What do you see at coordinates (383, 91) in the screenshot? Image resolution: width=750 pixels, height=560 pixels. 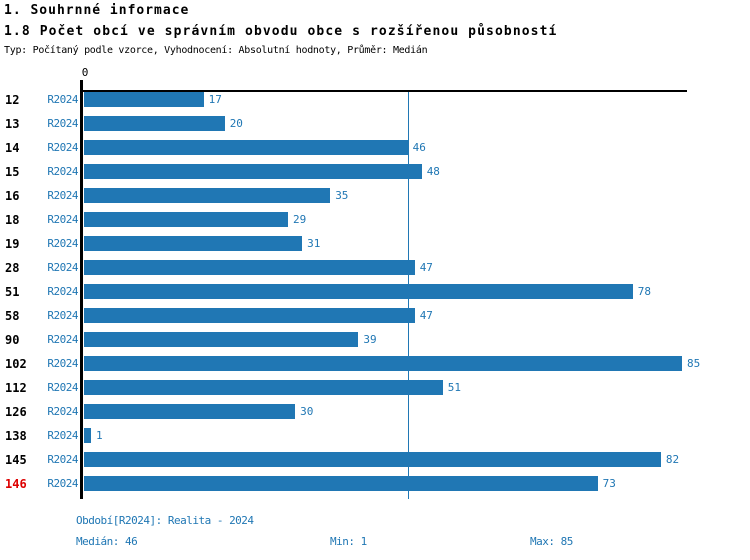 I see `x-axis-line` at bounding box center [383, 91].